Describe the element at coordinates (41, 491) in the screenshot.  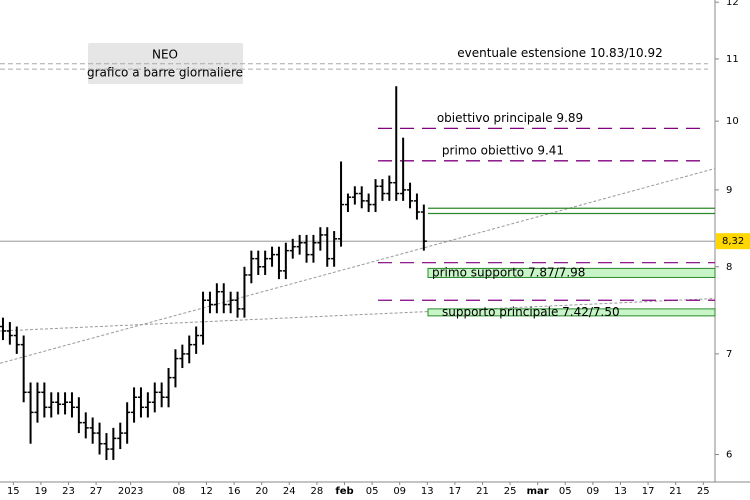
I see `x-tick-label: 19` at that location.